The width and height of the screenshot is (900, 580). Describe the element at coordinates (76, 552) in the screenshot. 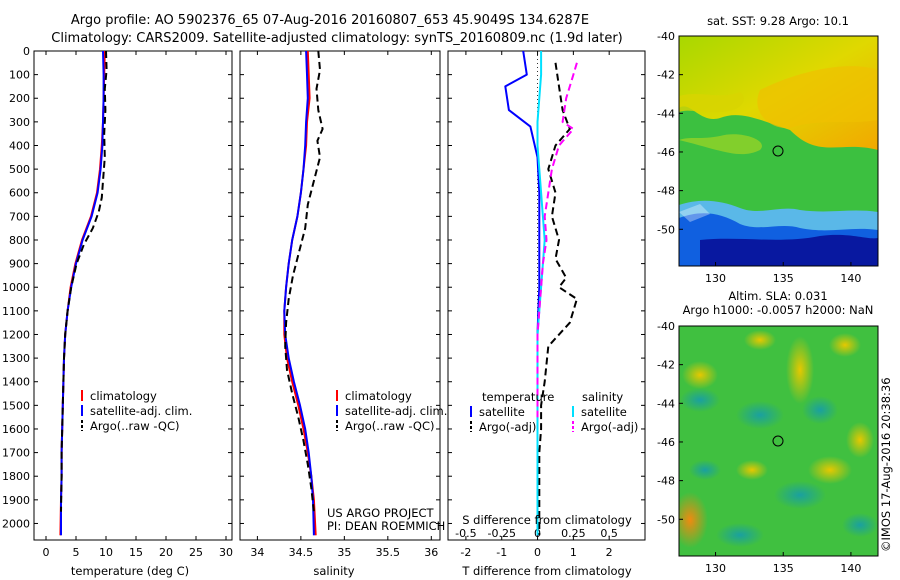

I see `temperature-xtick-label: 5` at that location.